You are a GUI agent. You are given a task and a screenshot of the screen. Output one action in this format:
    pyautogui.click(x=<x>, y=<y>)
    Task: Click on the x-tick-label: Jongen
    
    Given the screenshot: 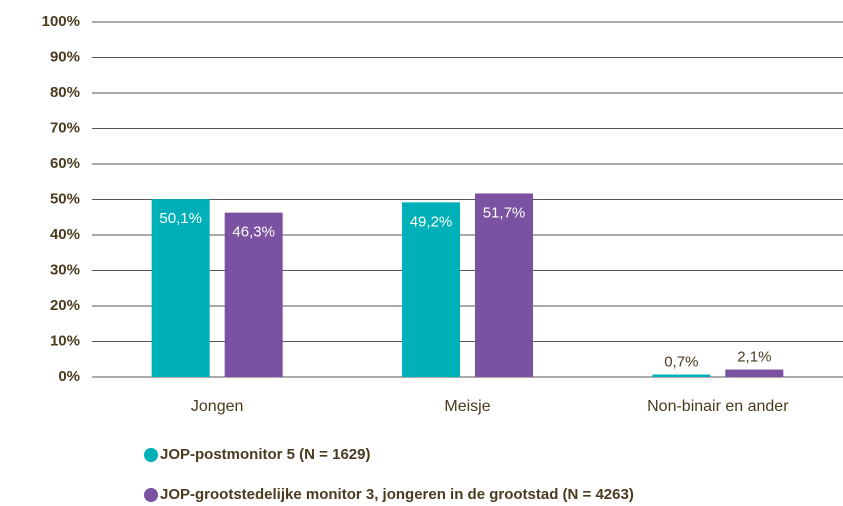 What is the action you would take?
    pyautogui.click(x=217, y=406)
    